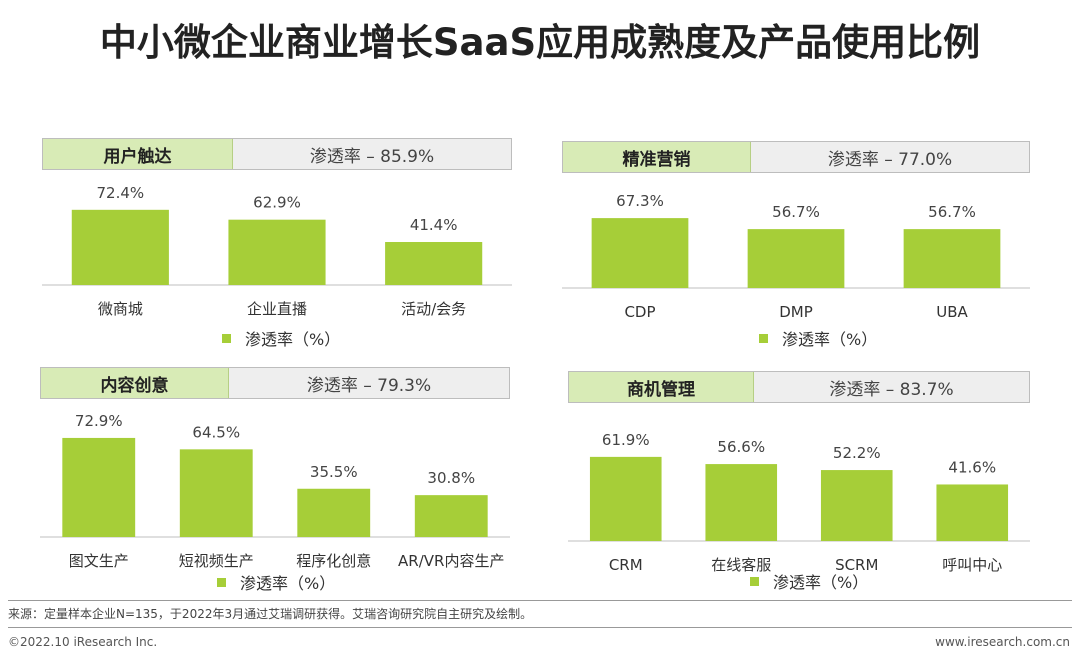 This screenshot has width=1080, height=661. What do you see at coordinates (277, 203) in the screenshot?
I see `data-label: 62.9%` at bounding box center [277, 203].